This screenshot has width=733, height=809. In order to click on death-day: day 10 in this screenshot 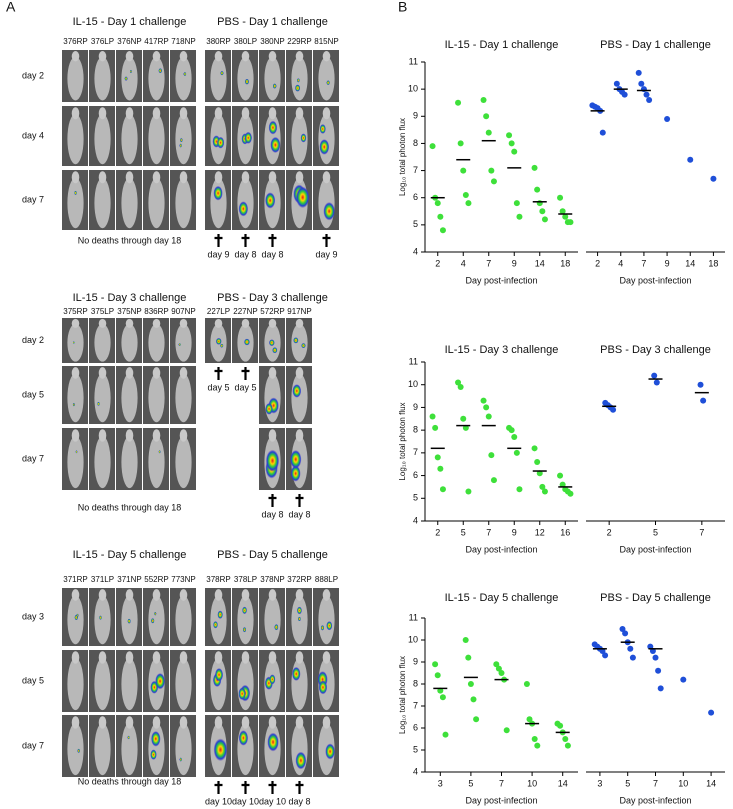, I will do `click(272, 801)`.